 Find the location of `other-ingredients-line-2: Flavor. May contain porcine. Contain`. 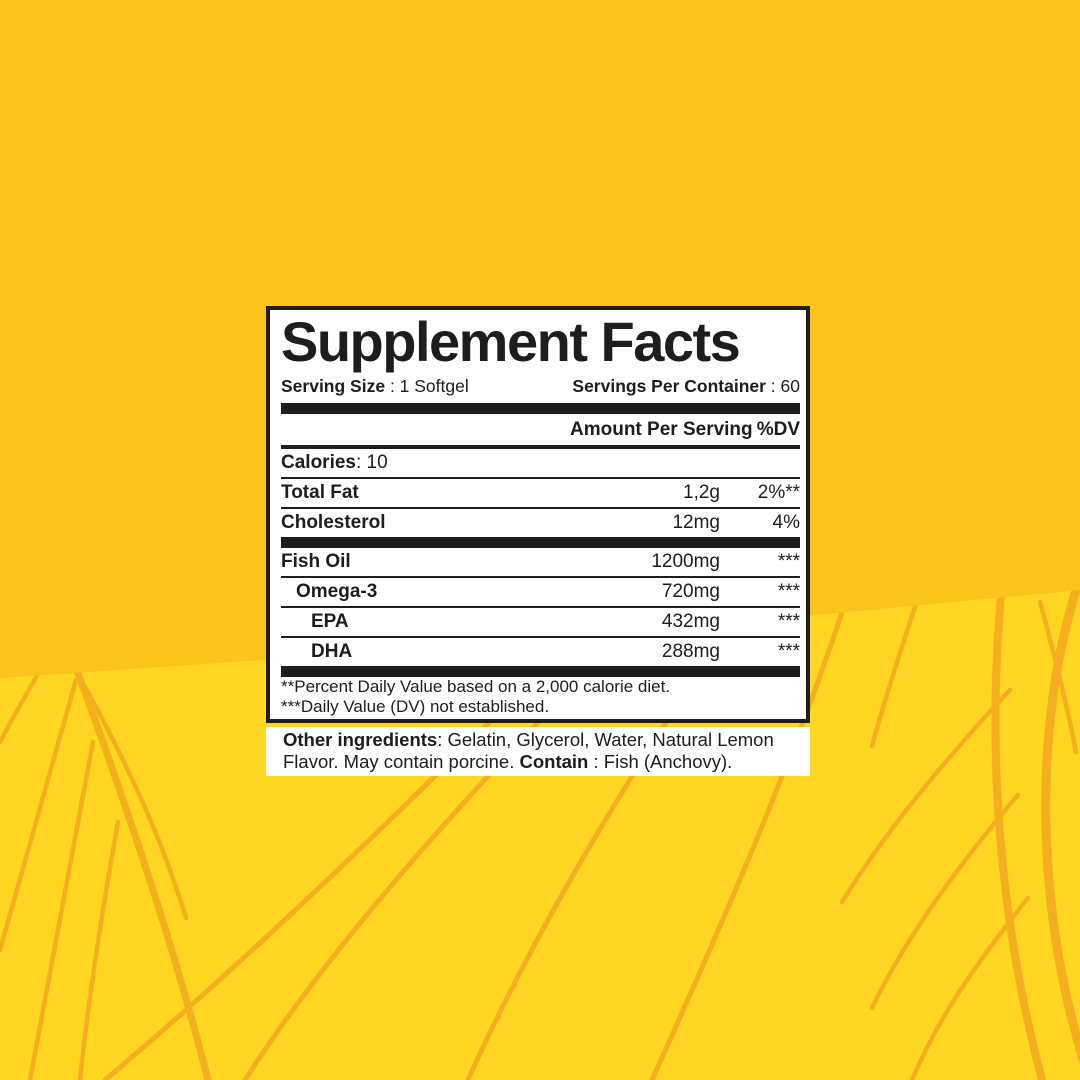

other-ingredients-line-2: Flavor. May contain porcine. Contain is located at coordinates (546, 762).